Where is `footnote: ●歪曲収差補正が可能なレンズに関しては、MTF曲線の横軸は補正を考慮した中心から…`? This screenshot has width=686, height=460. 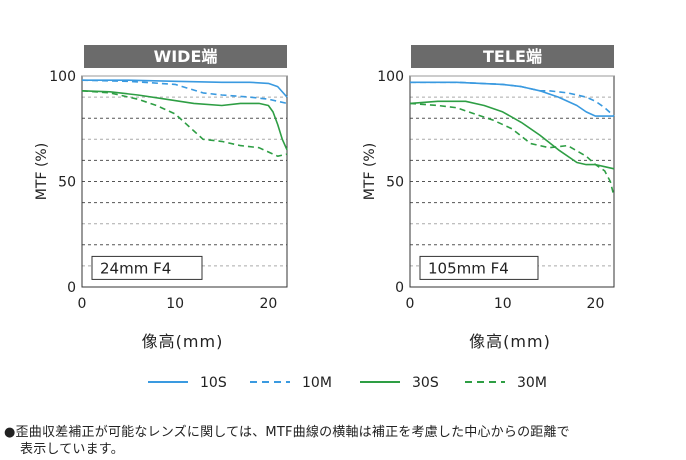 footnote: ●歪曲収差補正が可能なレンズに関しては、MTF曲線の横軸は補正を考慮した中心から… is located at coordinates (344, 441).